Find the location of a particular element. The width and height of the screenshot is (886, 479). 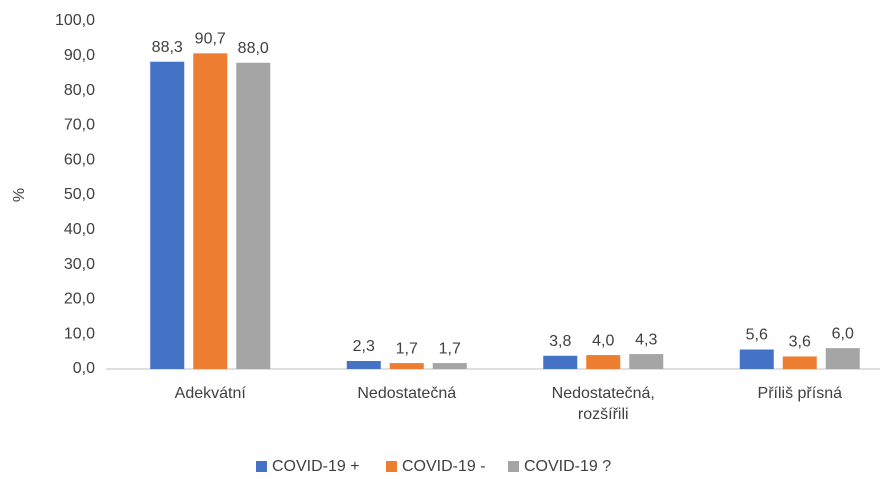

x-tick-label: Nedostatečná is located at coordinates (407, 393).